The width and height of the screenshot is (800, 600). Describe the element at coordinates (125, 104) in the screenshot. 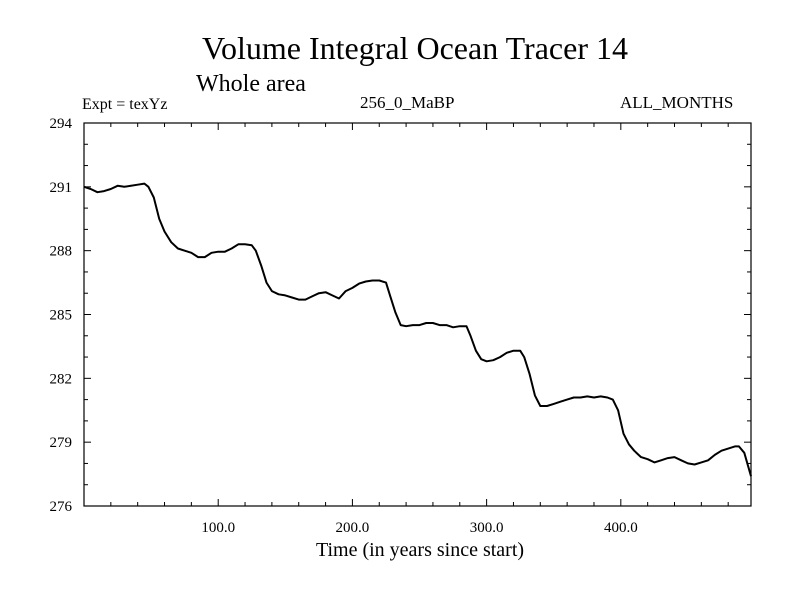

I see `experiment-annotation: Expt = texYz` at that location.